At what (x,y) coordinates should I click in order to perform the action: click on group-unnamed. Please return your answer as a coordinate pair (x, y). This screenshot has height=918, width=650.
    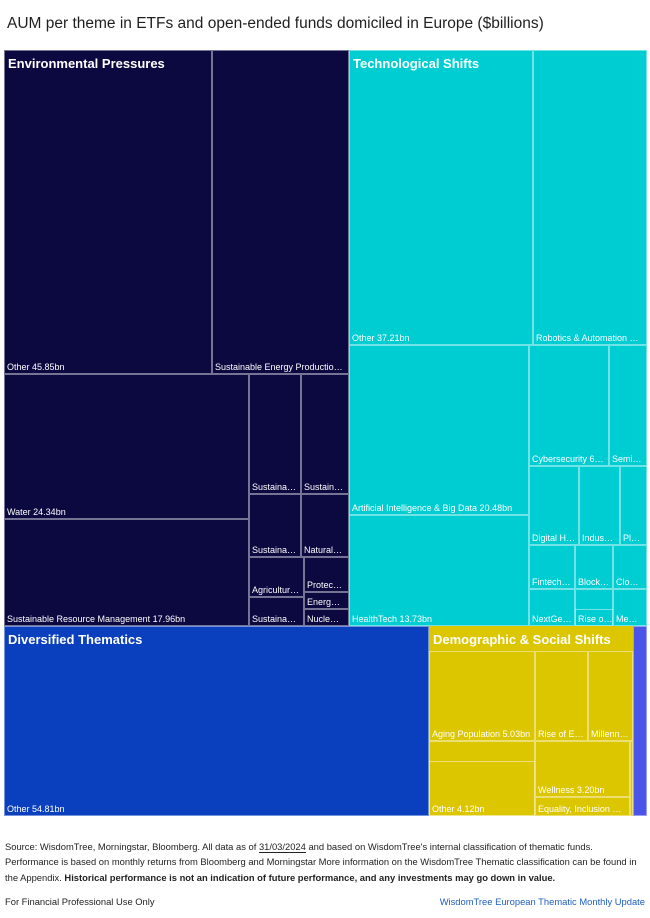
    Looking at the image, I should click on (640, 721).